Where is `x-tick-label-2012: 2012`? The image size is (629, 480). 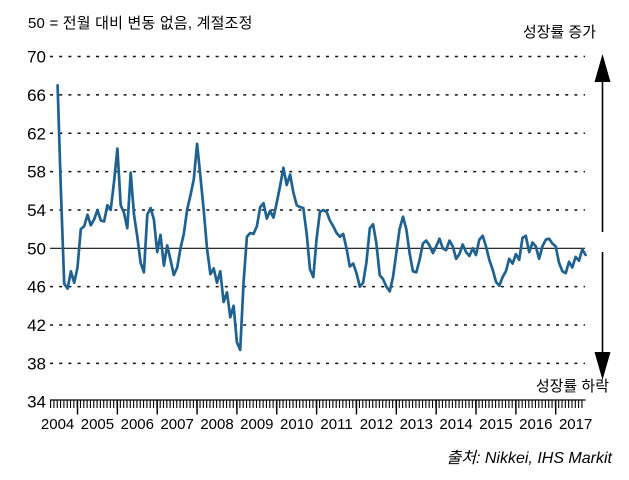
x-tick-label-2012: 2012 is located at coordinates (376, 424).